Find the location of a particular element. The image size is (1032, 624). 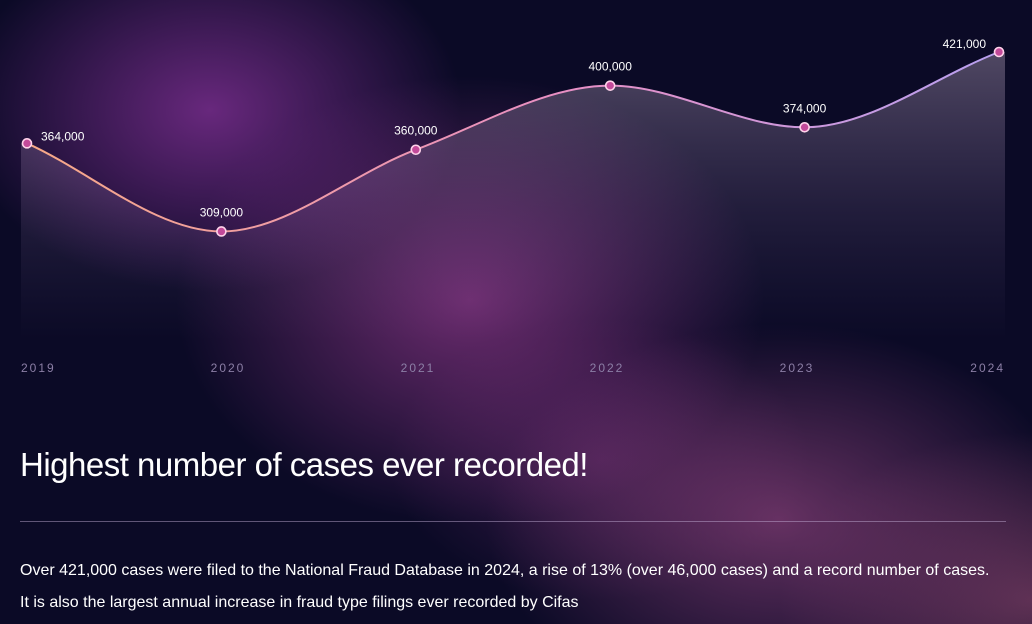

x-tick-label-2019: 2019 is located at coordinates (38, 368).